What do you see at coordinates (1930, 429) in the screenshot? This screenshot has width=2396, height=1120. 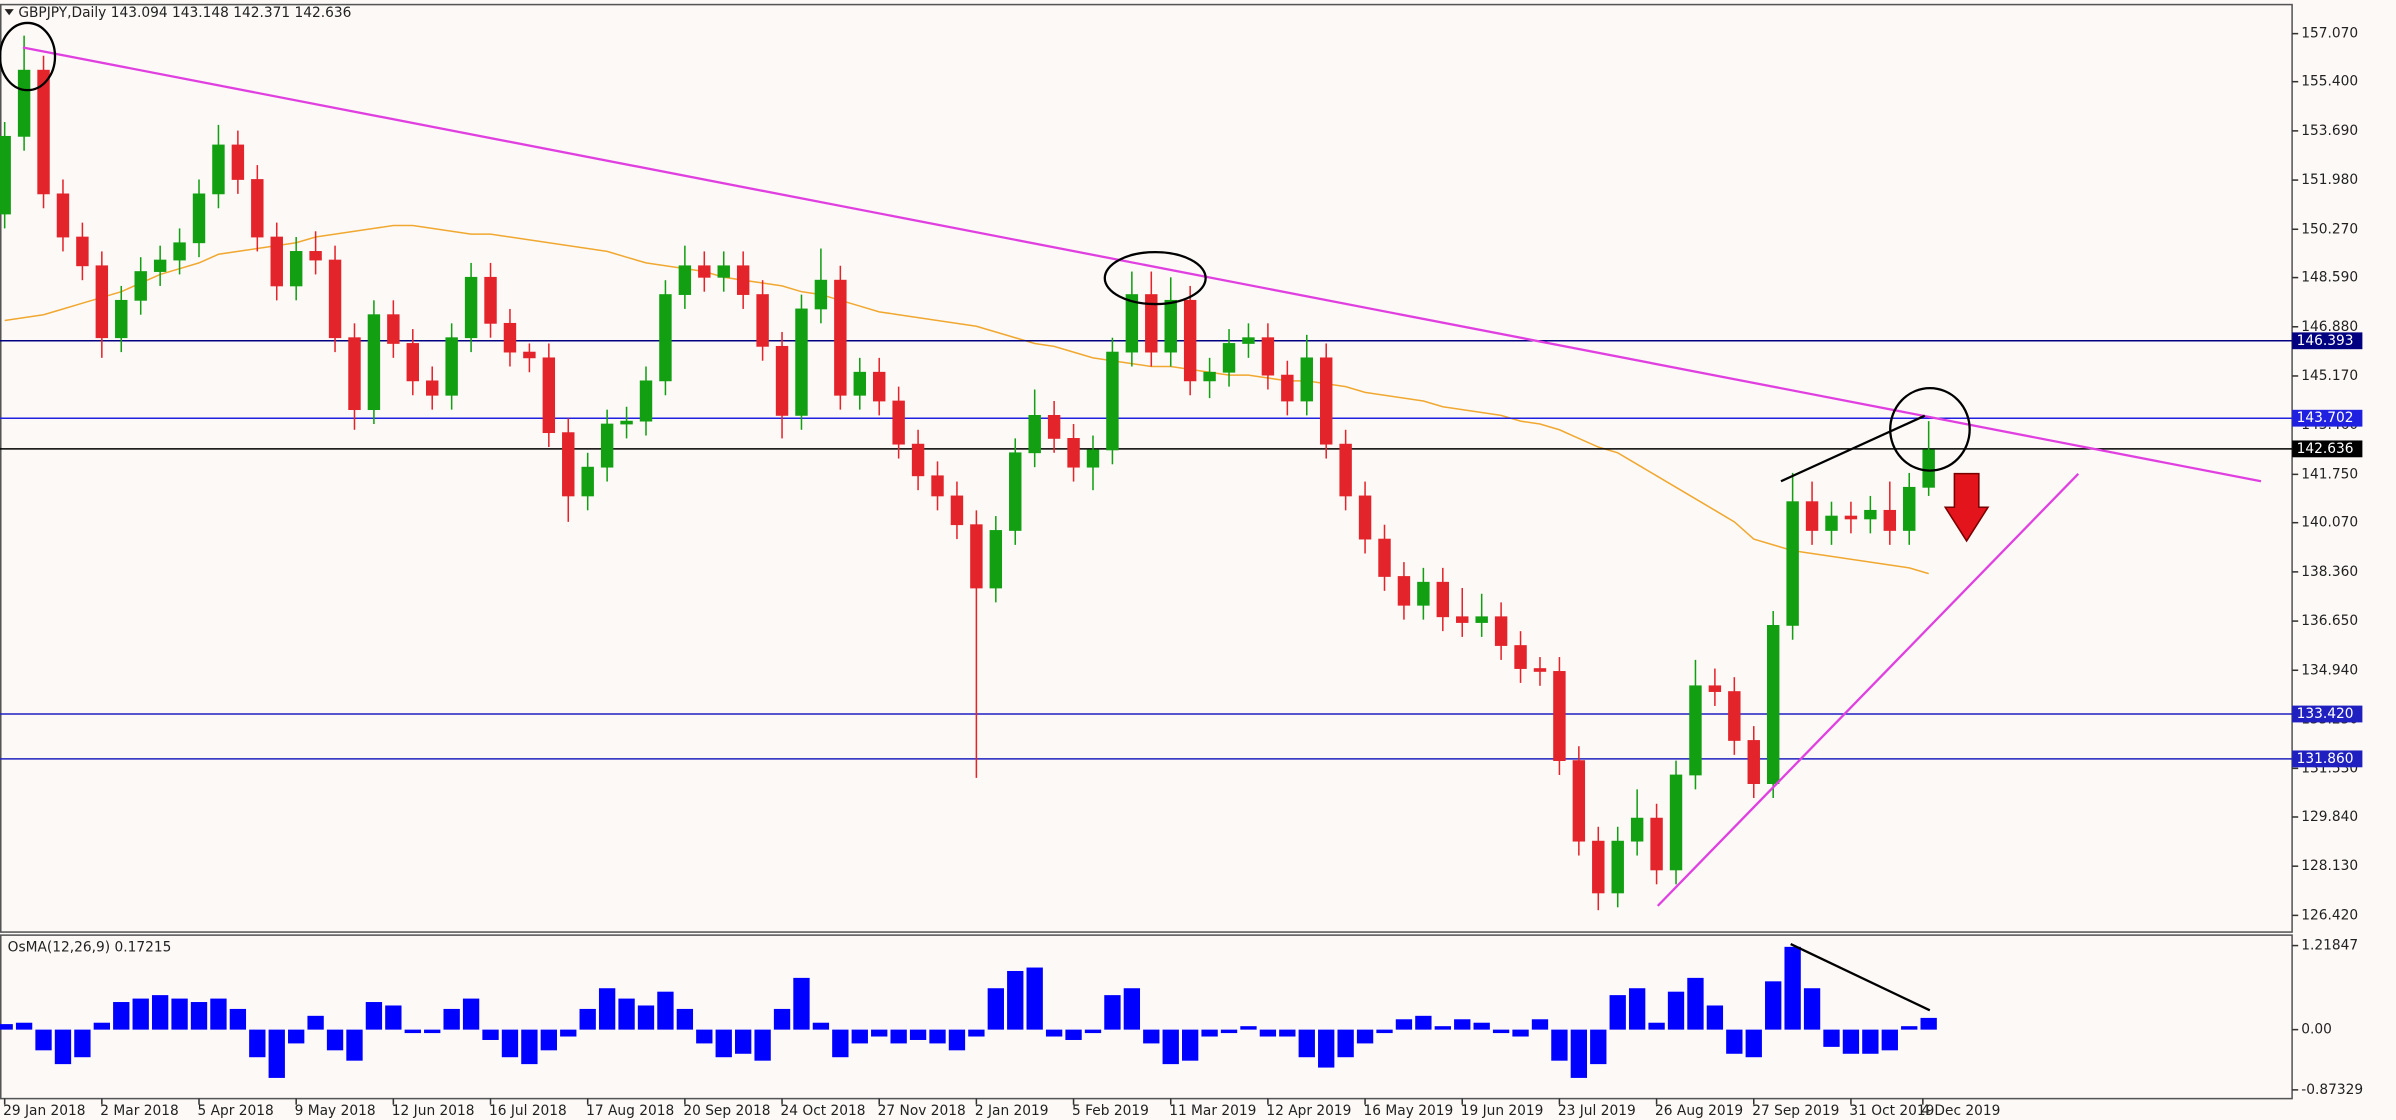 I see `highlight-circle` at bounding box center [1930, 429].